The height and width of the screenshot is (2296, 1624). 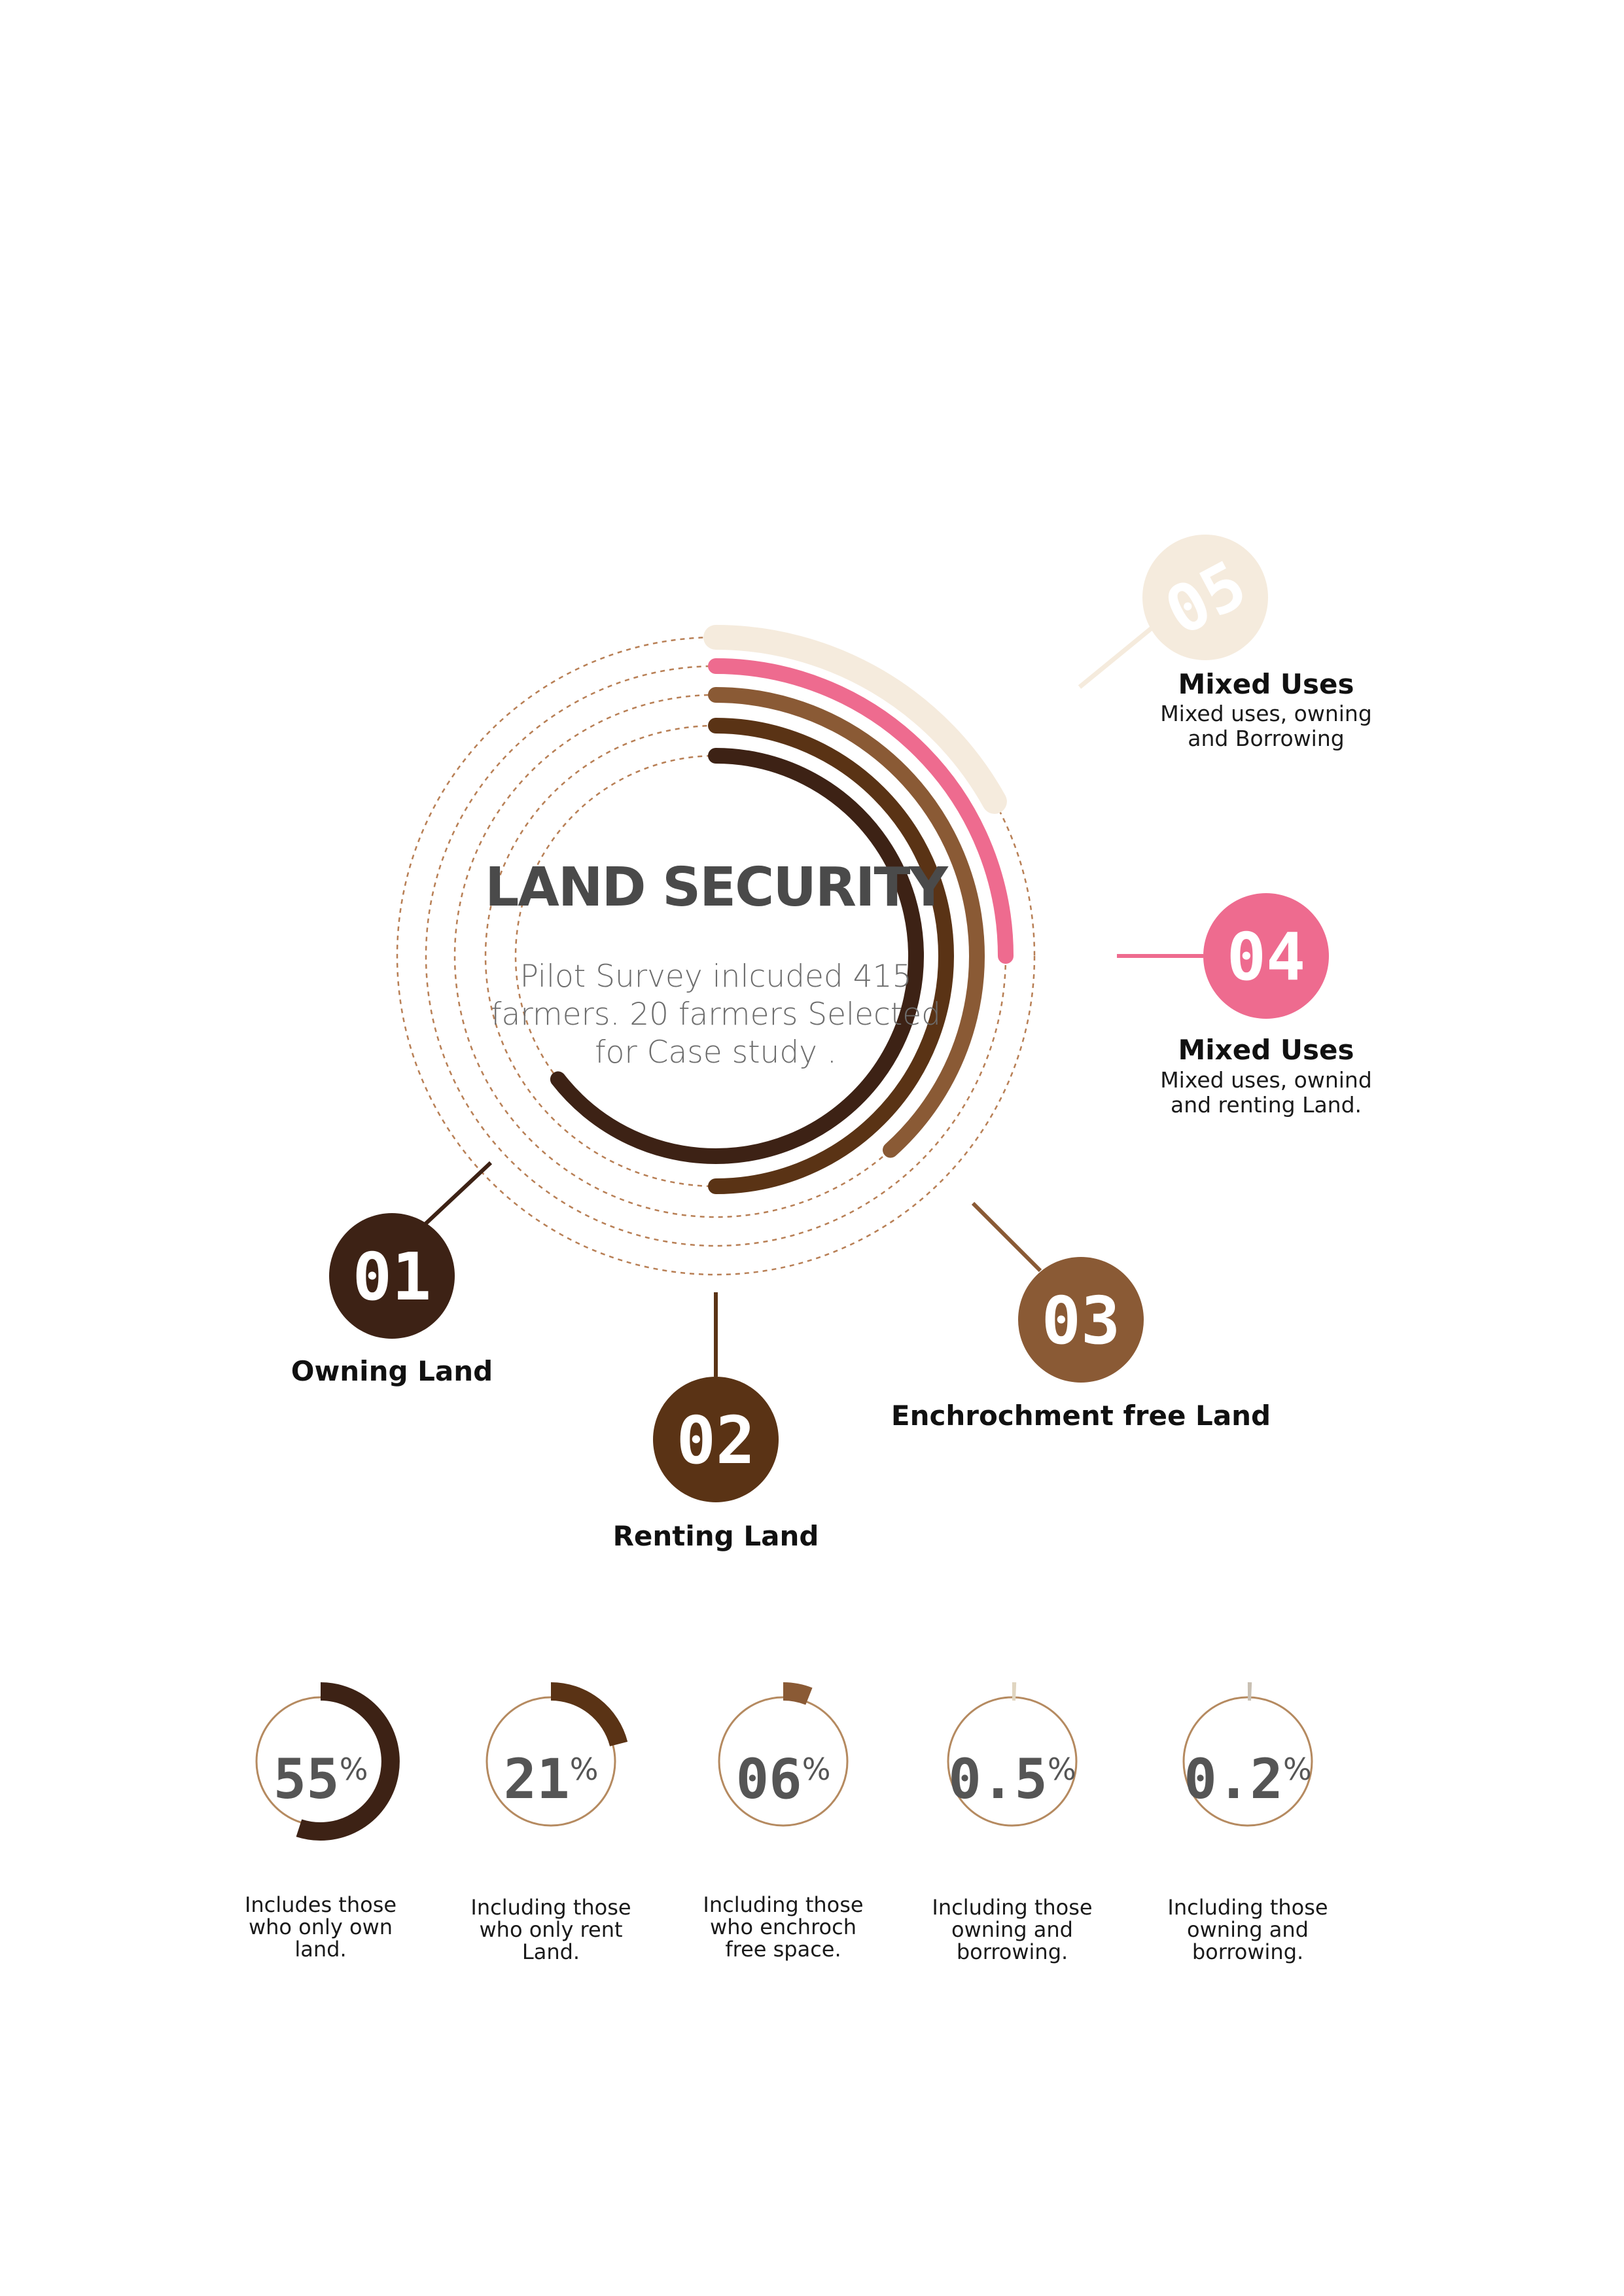 I want to click on gauge-02: 21% Including those who only rent Land., so click(x=550, y=1823).